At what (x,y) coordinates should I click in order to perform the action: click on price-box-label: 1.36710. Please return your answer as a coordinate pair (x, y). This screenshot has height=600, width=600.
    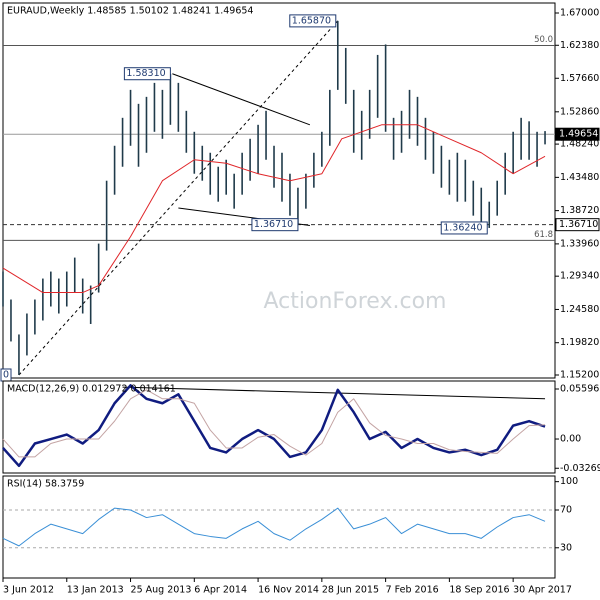
    Looking at the image, I should click on (578, 224).